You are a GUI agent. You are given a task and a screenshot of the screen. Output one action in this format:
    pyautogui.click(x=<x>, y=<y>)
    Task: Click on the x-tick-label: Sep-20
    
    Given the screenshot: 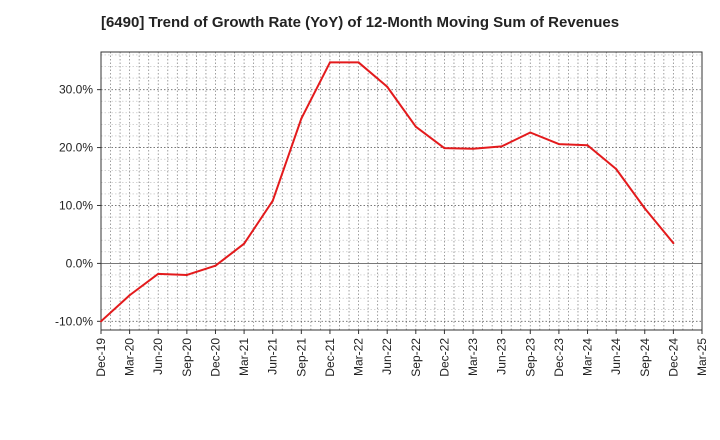 What is the action you would take?
    pyautogui.click(x=187, y=357)
    